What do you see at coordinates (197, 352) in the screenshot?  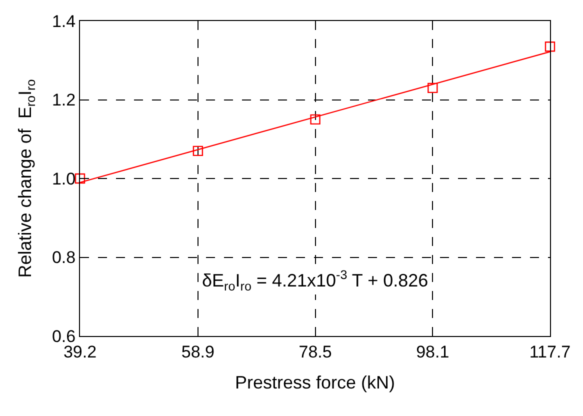 I see `x-tick-label: 58.9` at bounding box center [197, 352].